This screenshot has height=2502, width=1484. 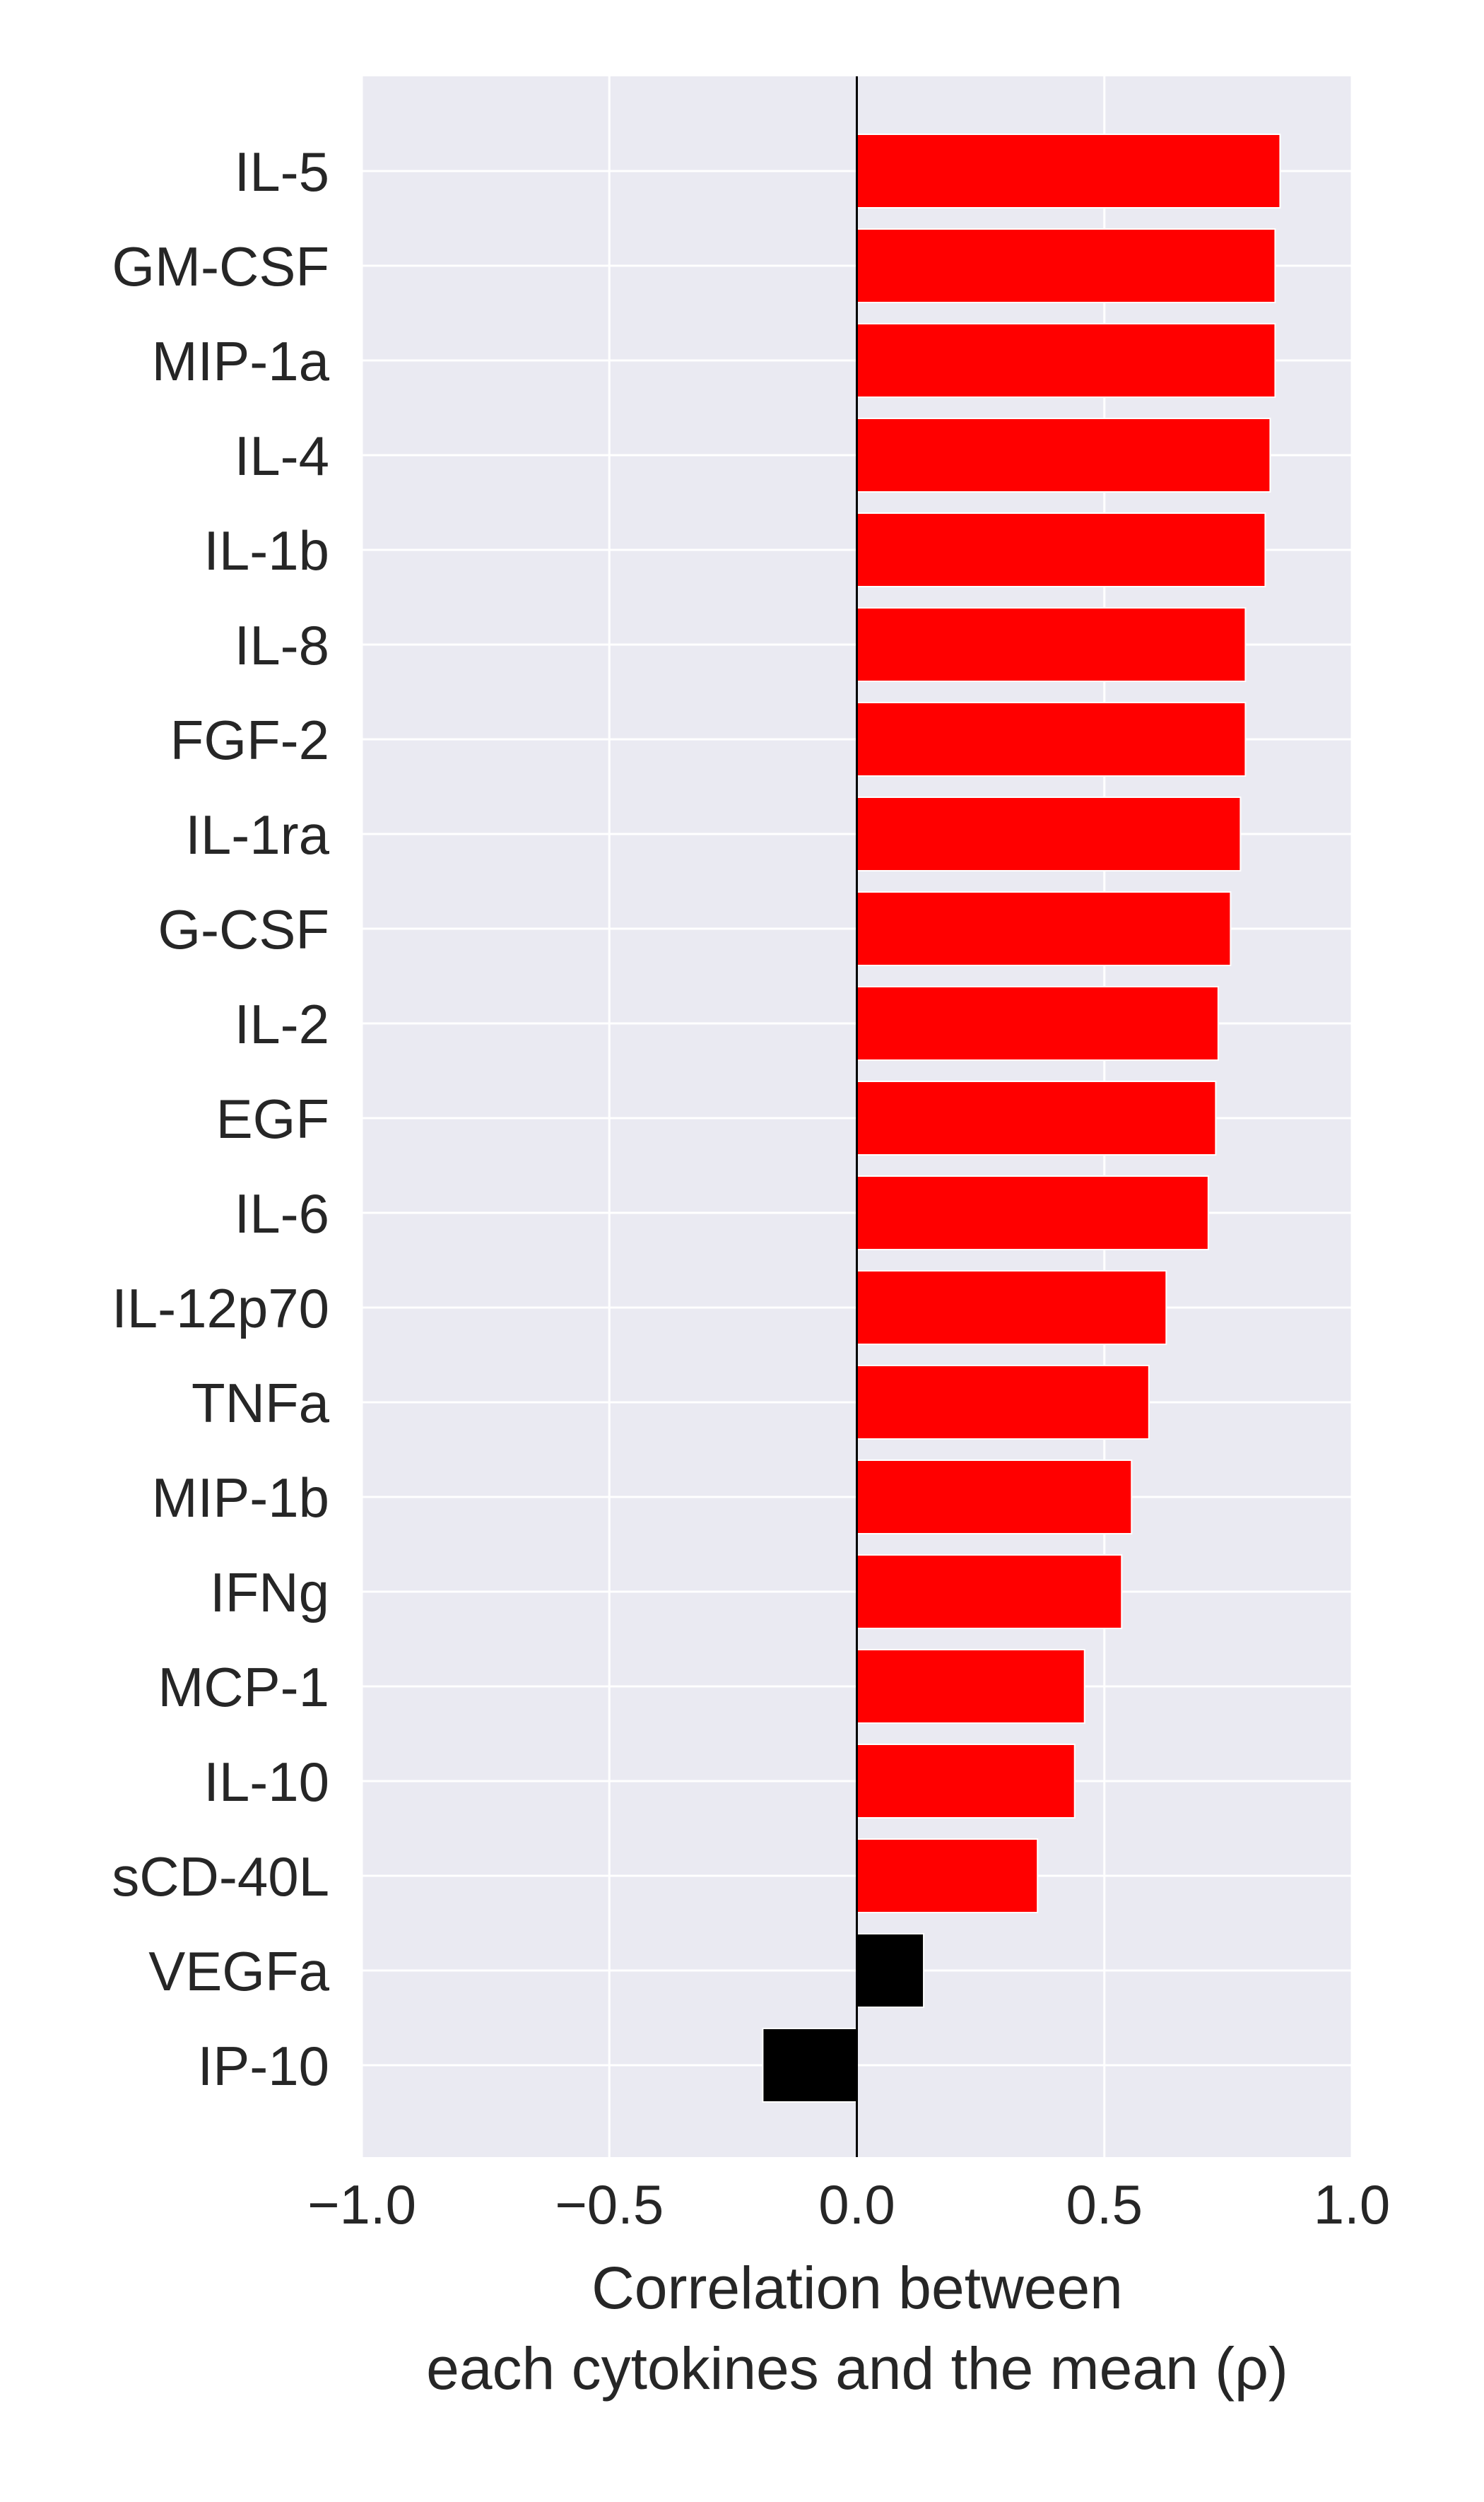 What do you see at coordinates (243, 1687) in the screenshot?
I see `y-tick-label: MCP-1` at bounding box center [243, 1687].